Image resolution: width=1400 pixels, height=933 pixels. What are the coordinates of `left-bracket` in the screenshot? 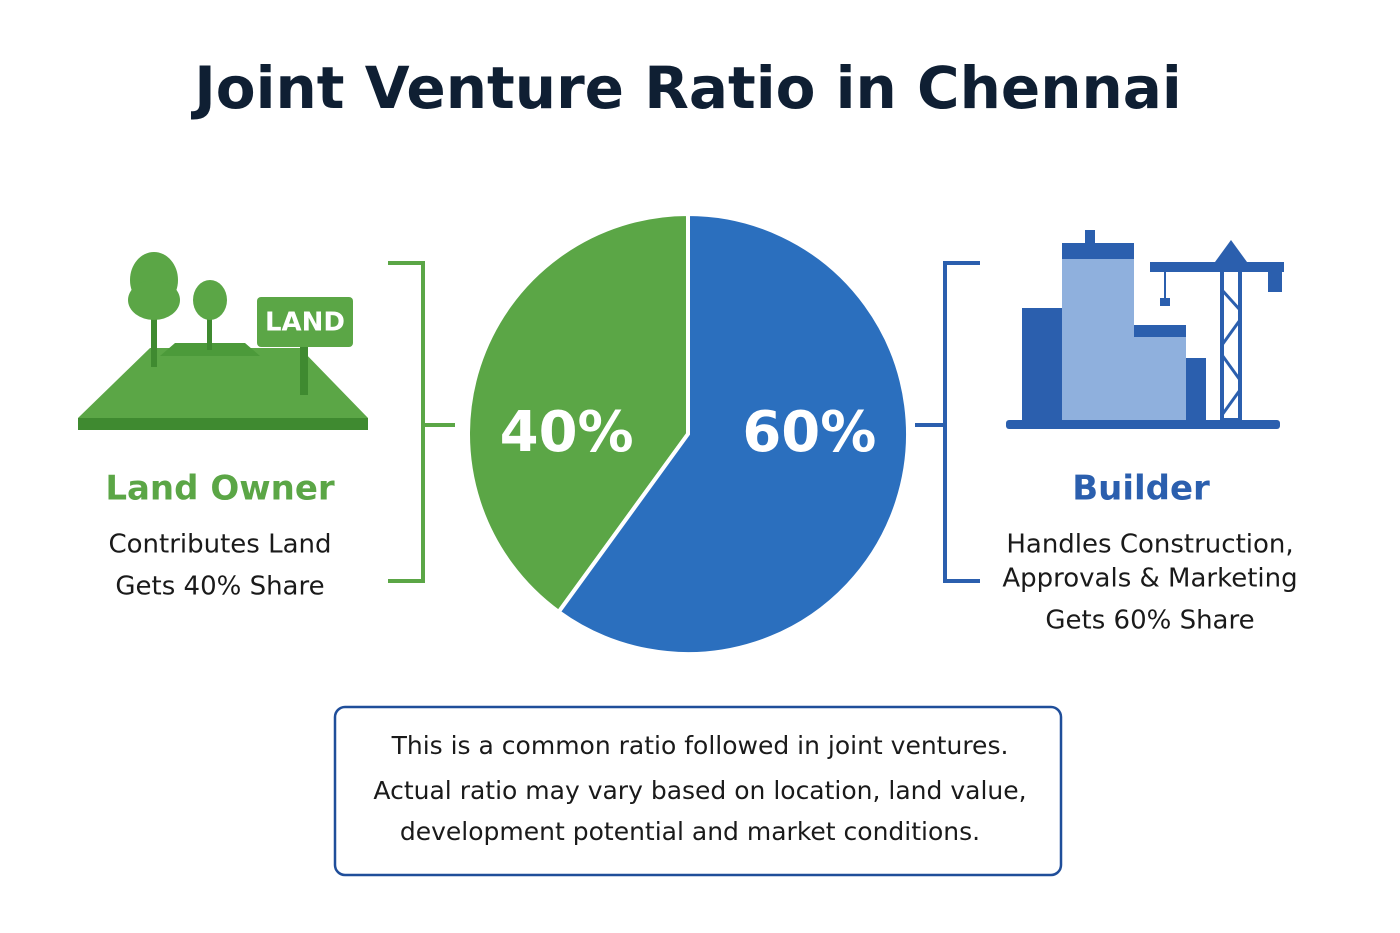 It's located at (421, 422).